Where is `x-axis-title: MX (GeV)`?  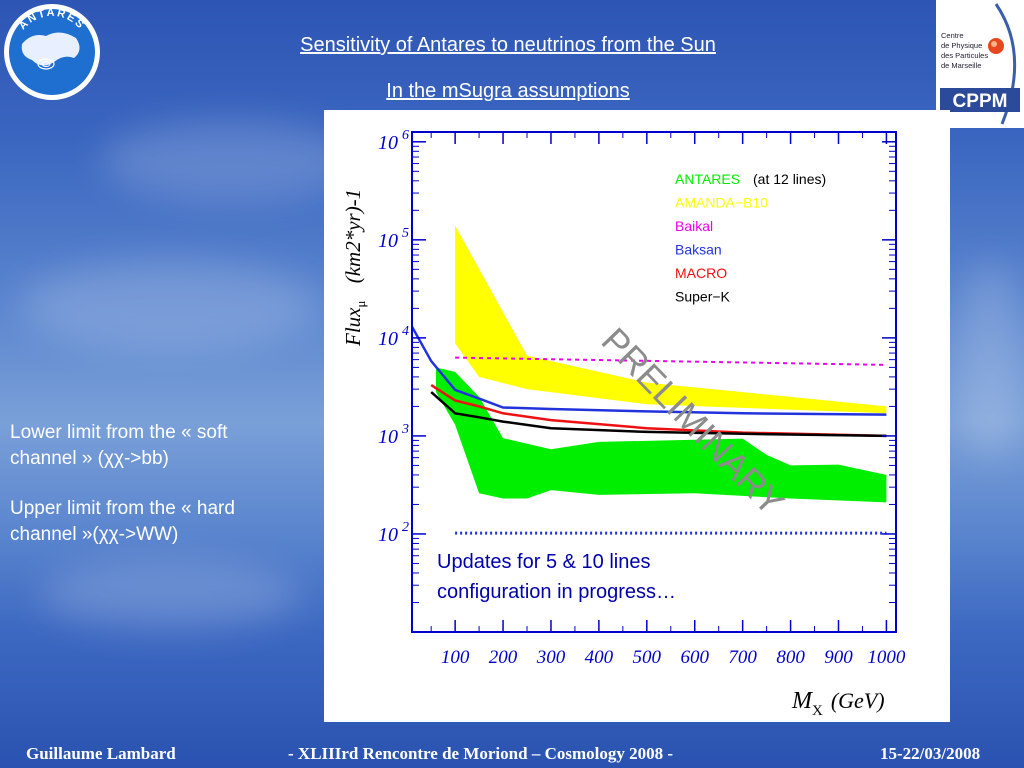
x-axis-title: MX (GeV) is located at coordinates (838, 703).